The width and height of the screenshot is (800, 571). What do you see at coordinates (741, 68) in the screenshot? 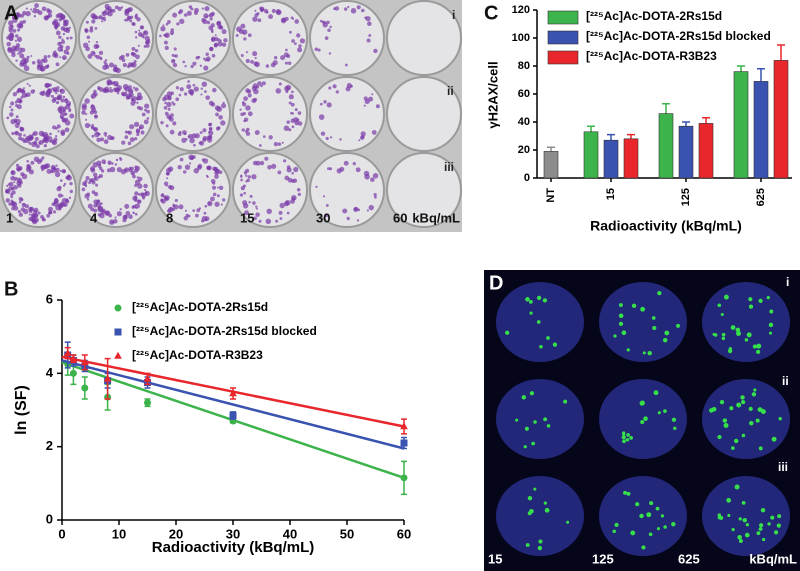
I see `error-bar` at bounding box center [741, 68].